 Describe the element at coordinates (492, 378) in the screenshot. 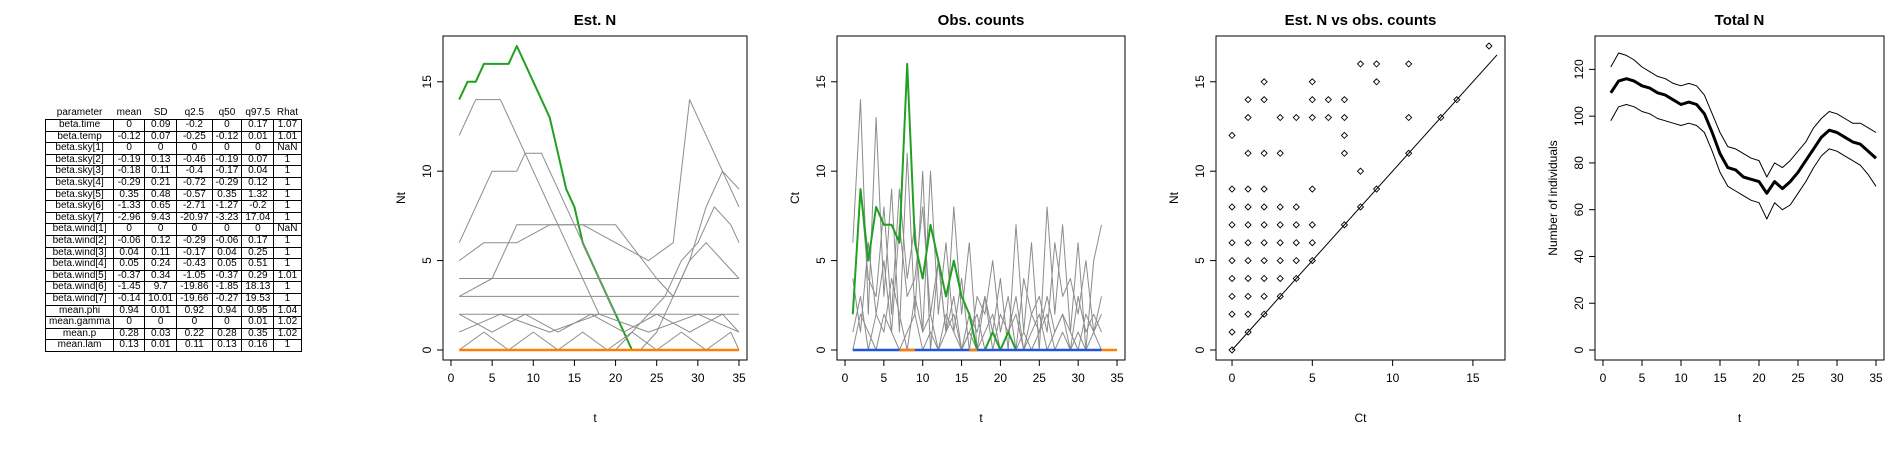

I see `x-tick-label: 5` at that location.